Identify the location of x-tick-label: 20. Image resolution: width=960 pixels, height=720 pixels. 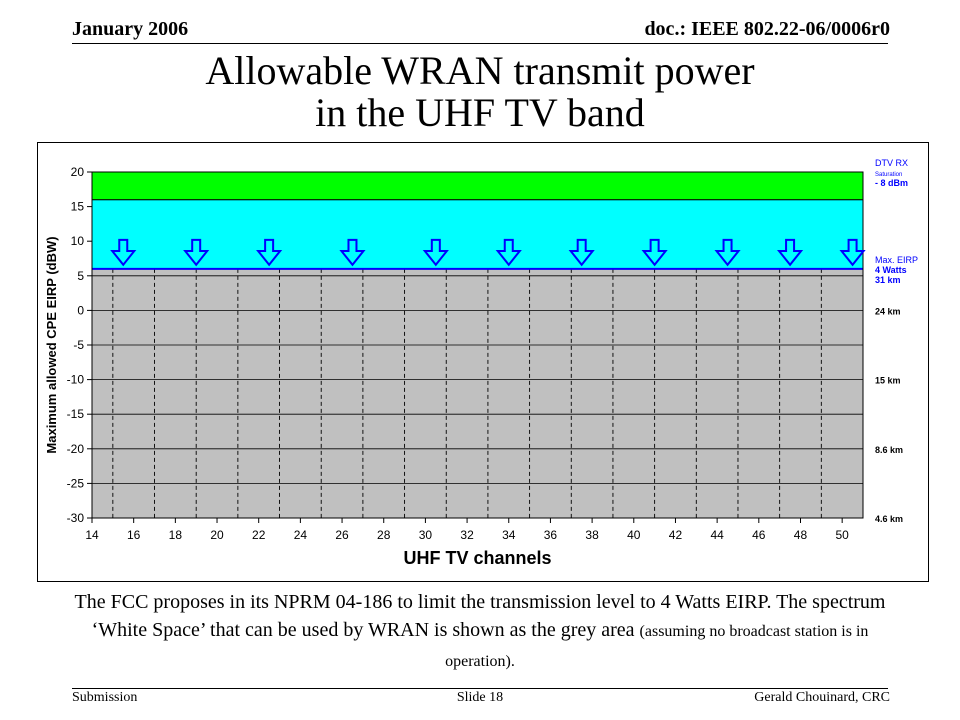
(217, 535).